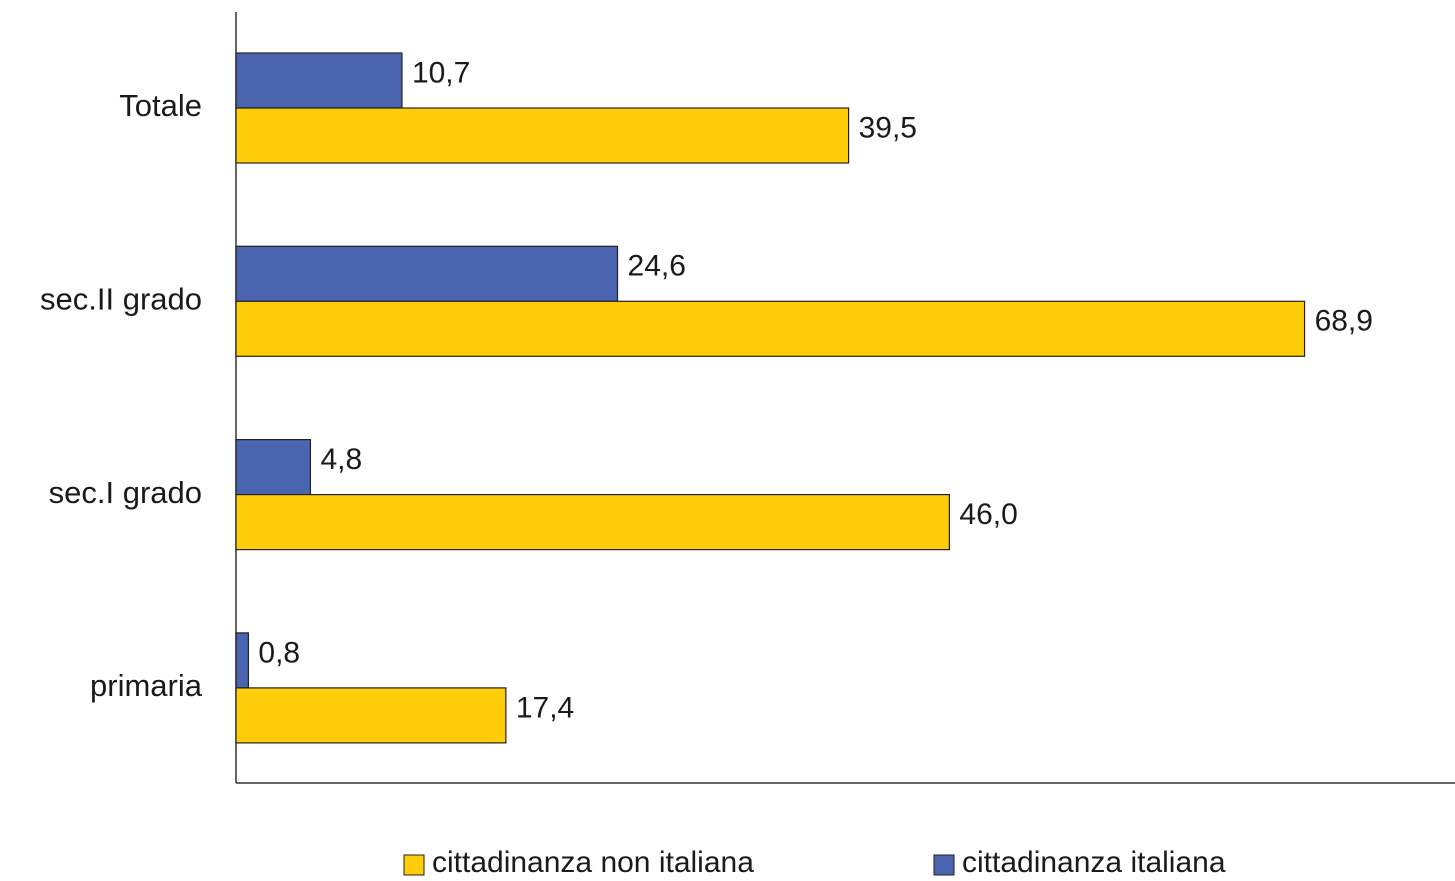 Image resolution: width=1455 pixels, height=881 pixels. What do you see at coordinates (888, 127) in the screenshot?
I see `data-label: 39,5` at bounding box center [888, 127].